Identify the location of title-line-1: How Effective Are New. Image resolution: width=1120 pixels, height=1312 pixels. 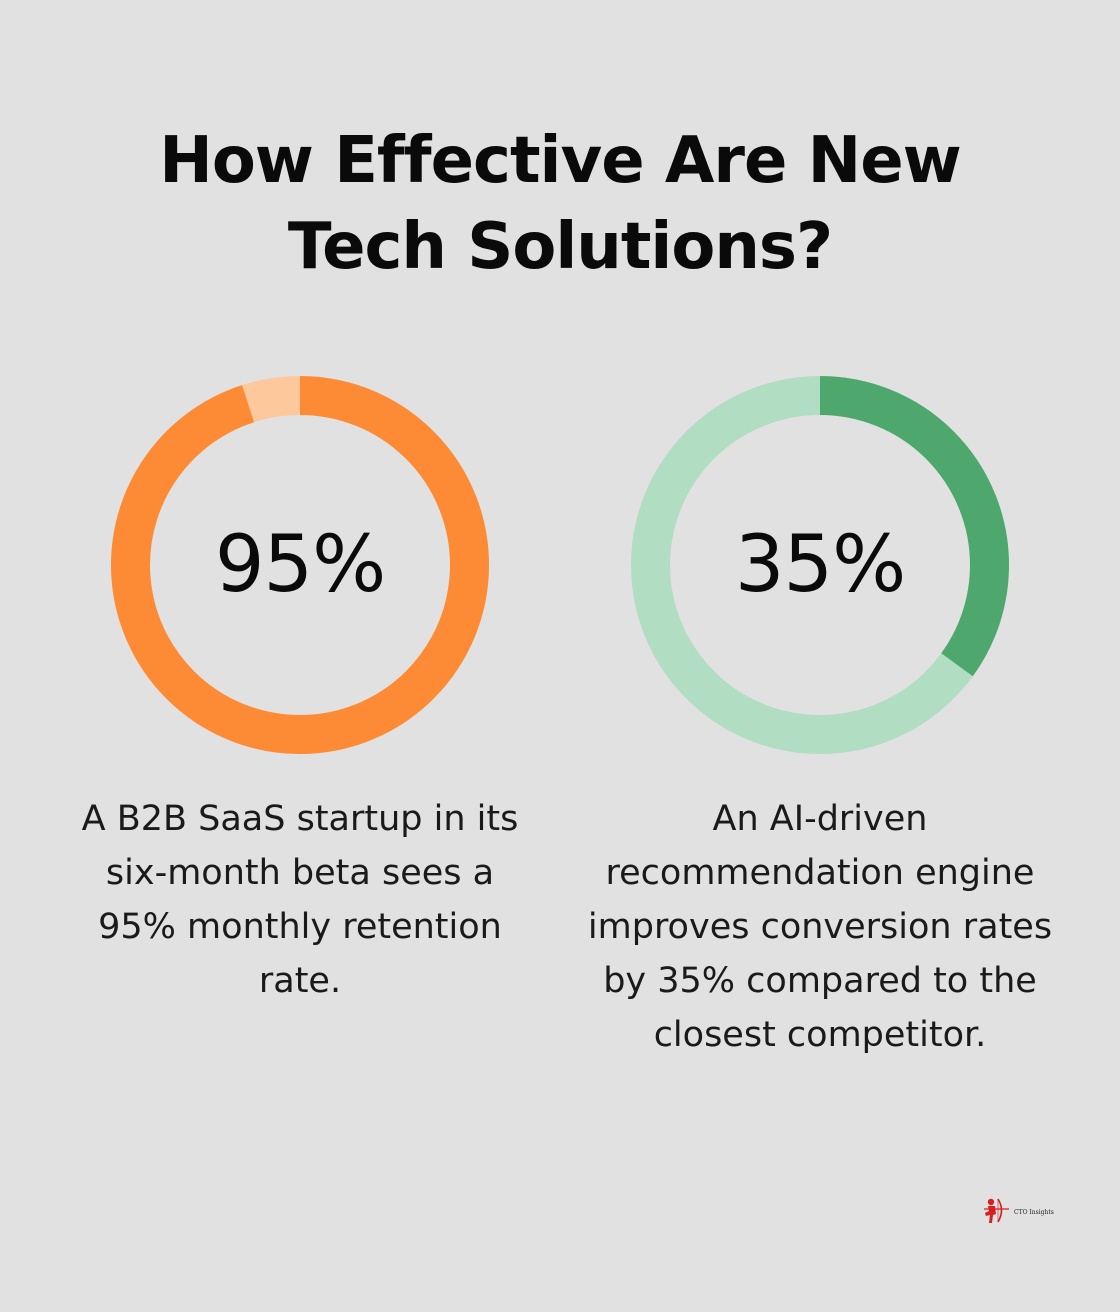
(560, 161).